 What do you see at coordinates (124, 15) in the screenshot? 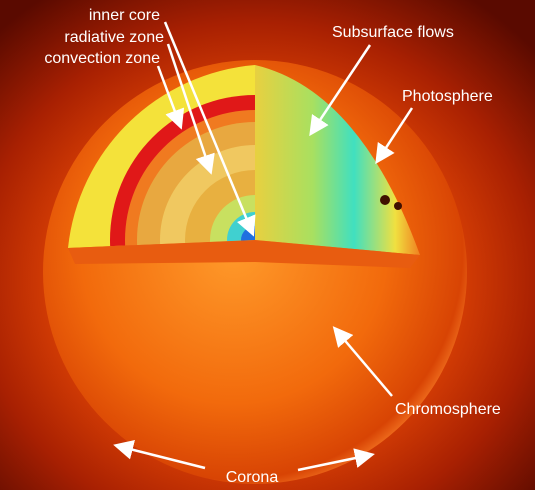
I see `label: inner core` at bounding box center [124, 15].